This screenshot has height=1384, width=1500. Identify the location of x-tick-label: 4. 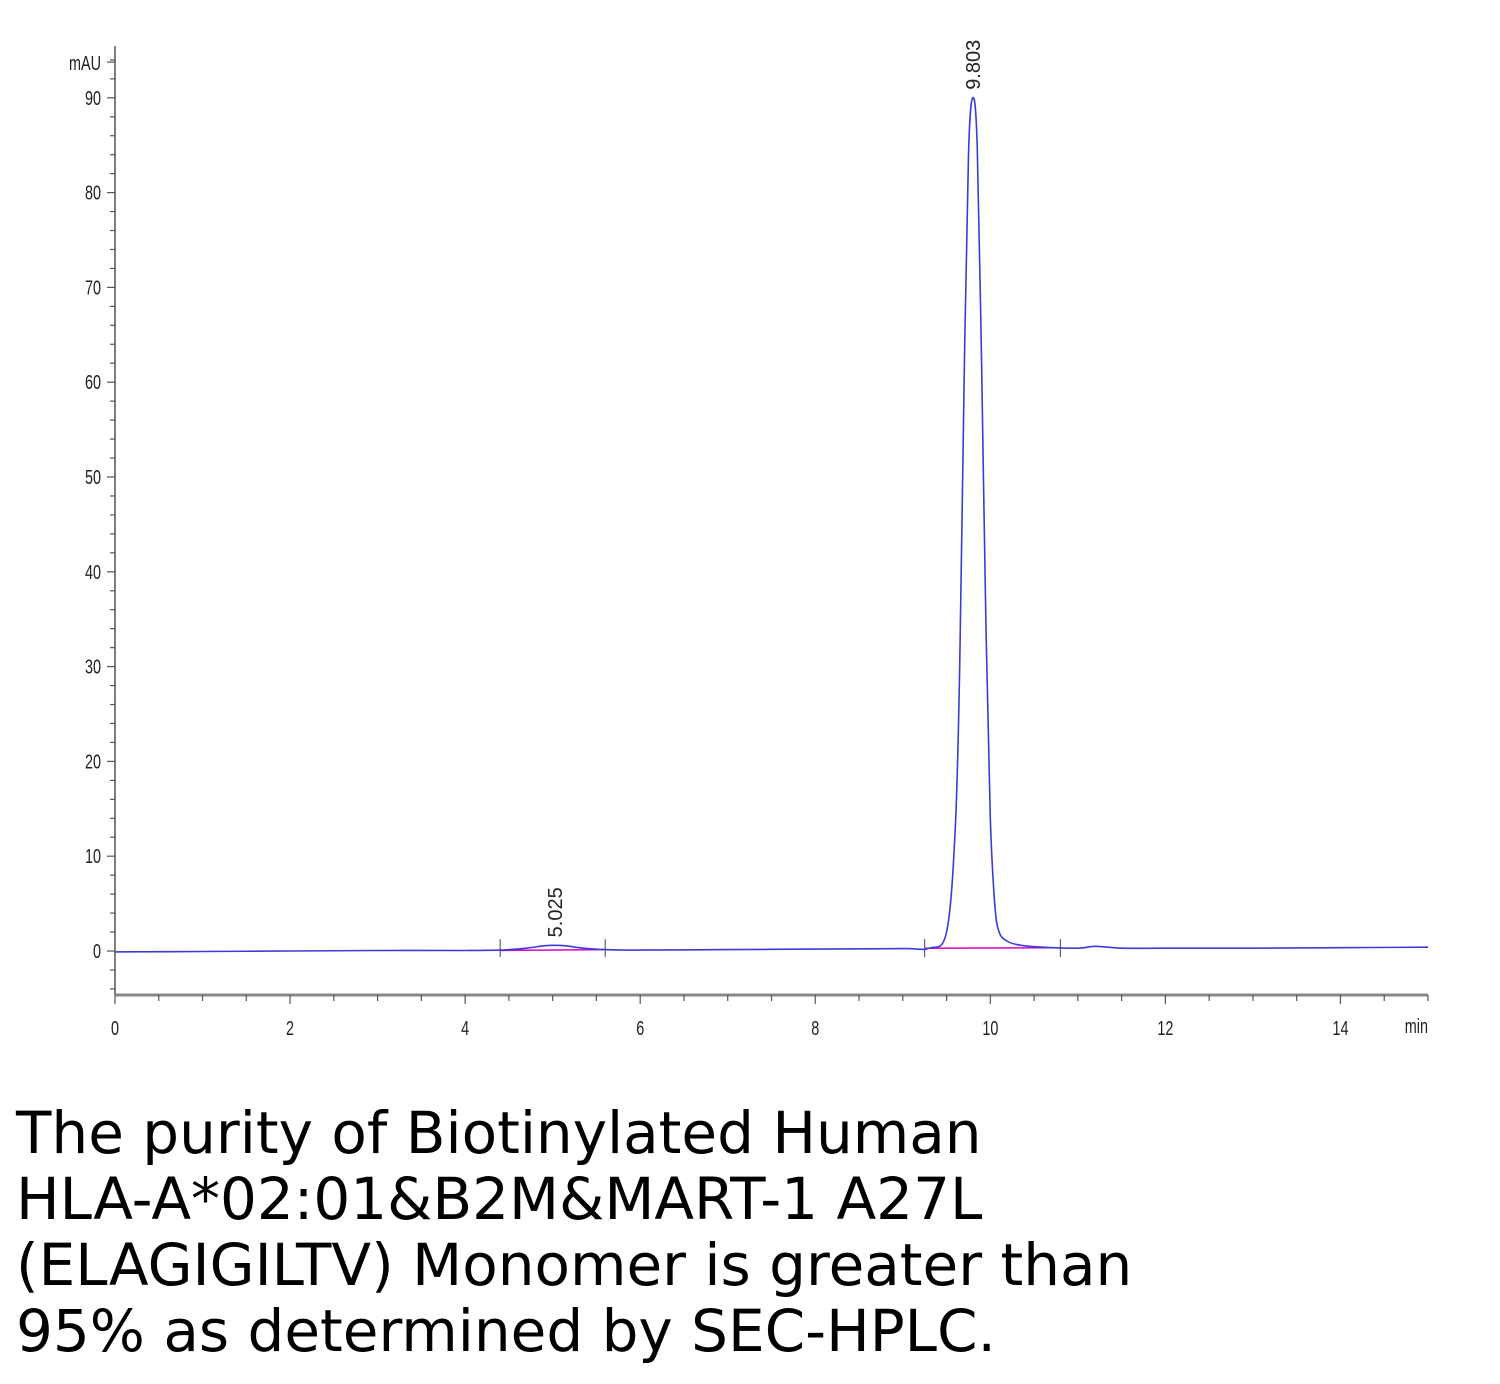
(465, 1028).